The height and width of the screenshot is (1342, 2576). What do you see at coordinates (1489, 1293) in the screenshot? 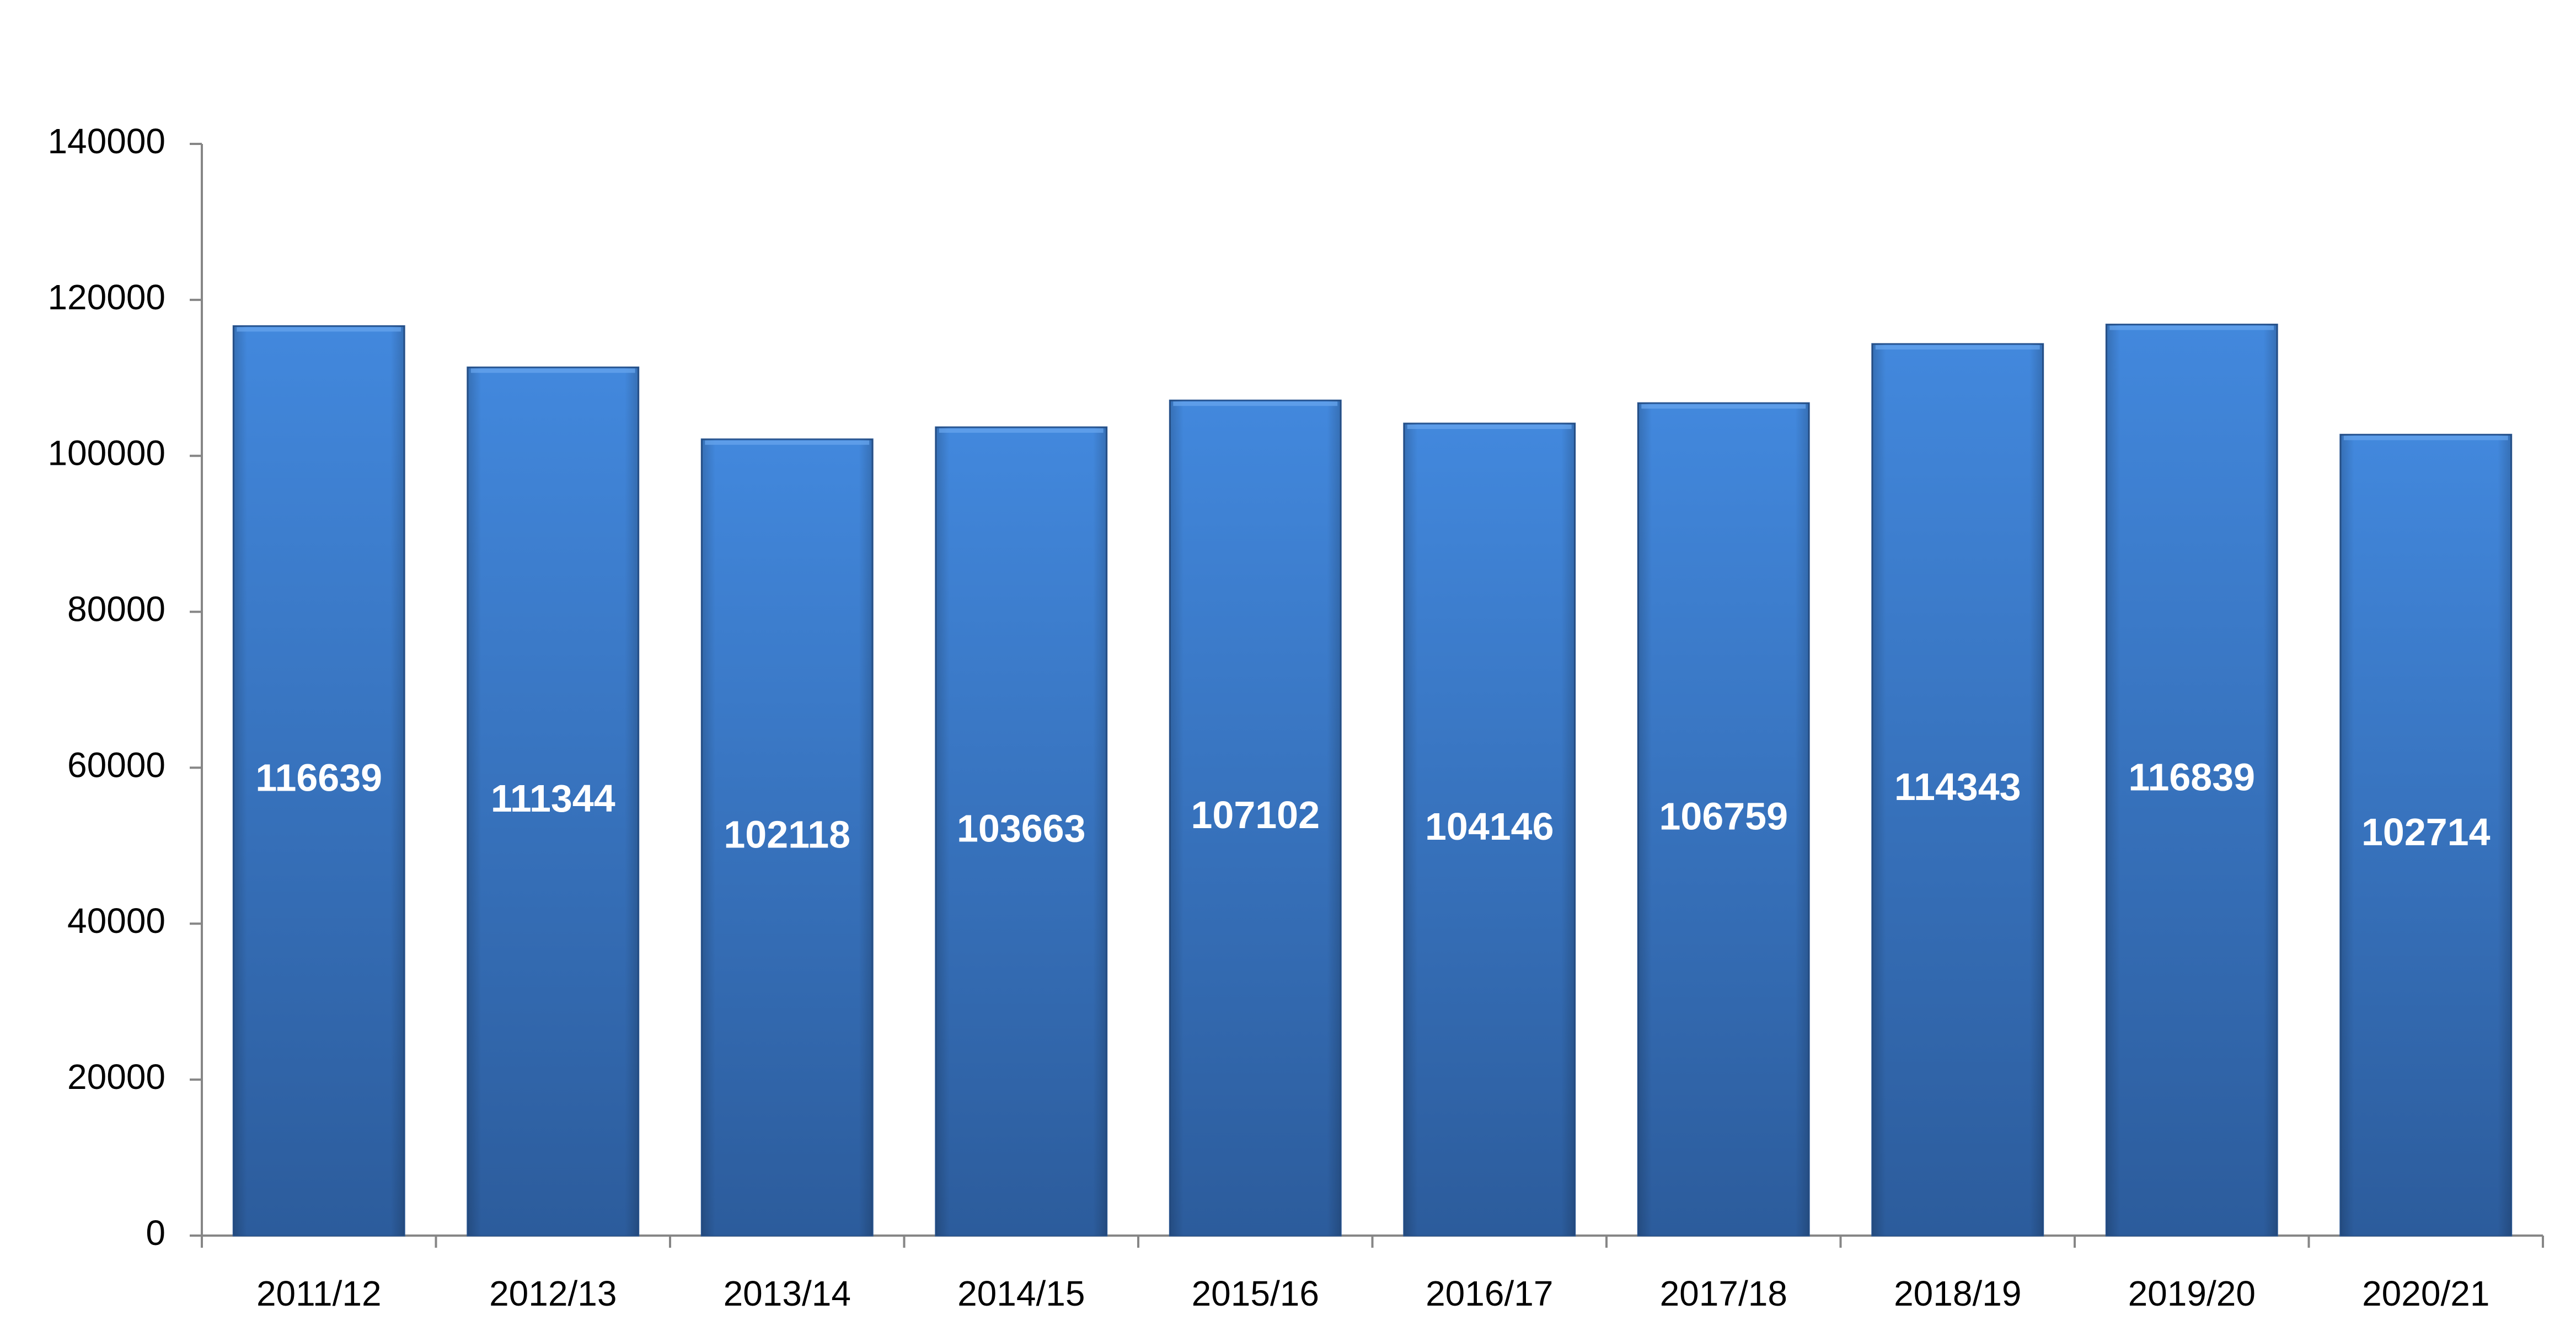
I see `x-tick-label: 2016/17` at bounding box center [1489, 1293].